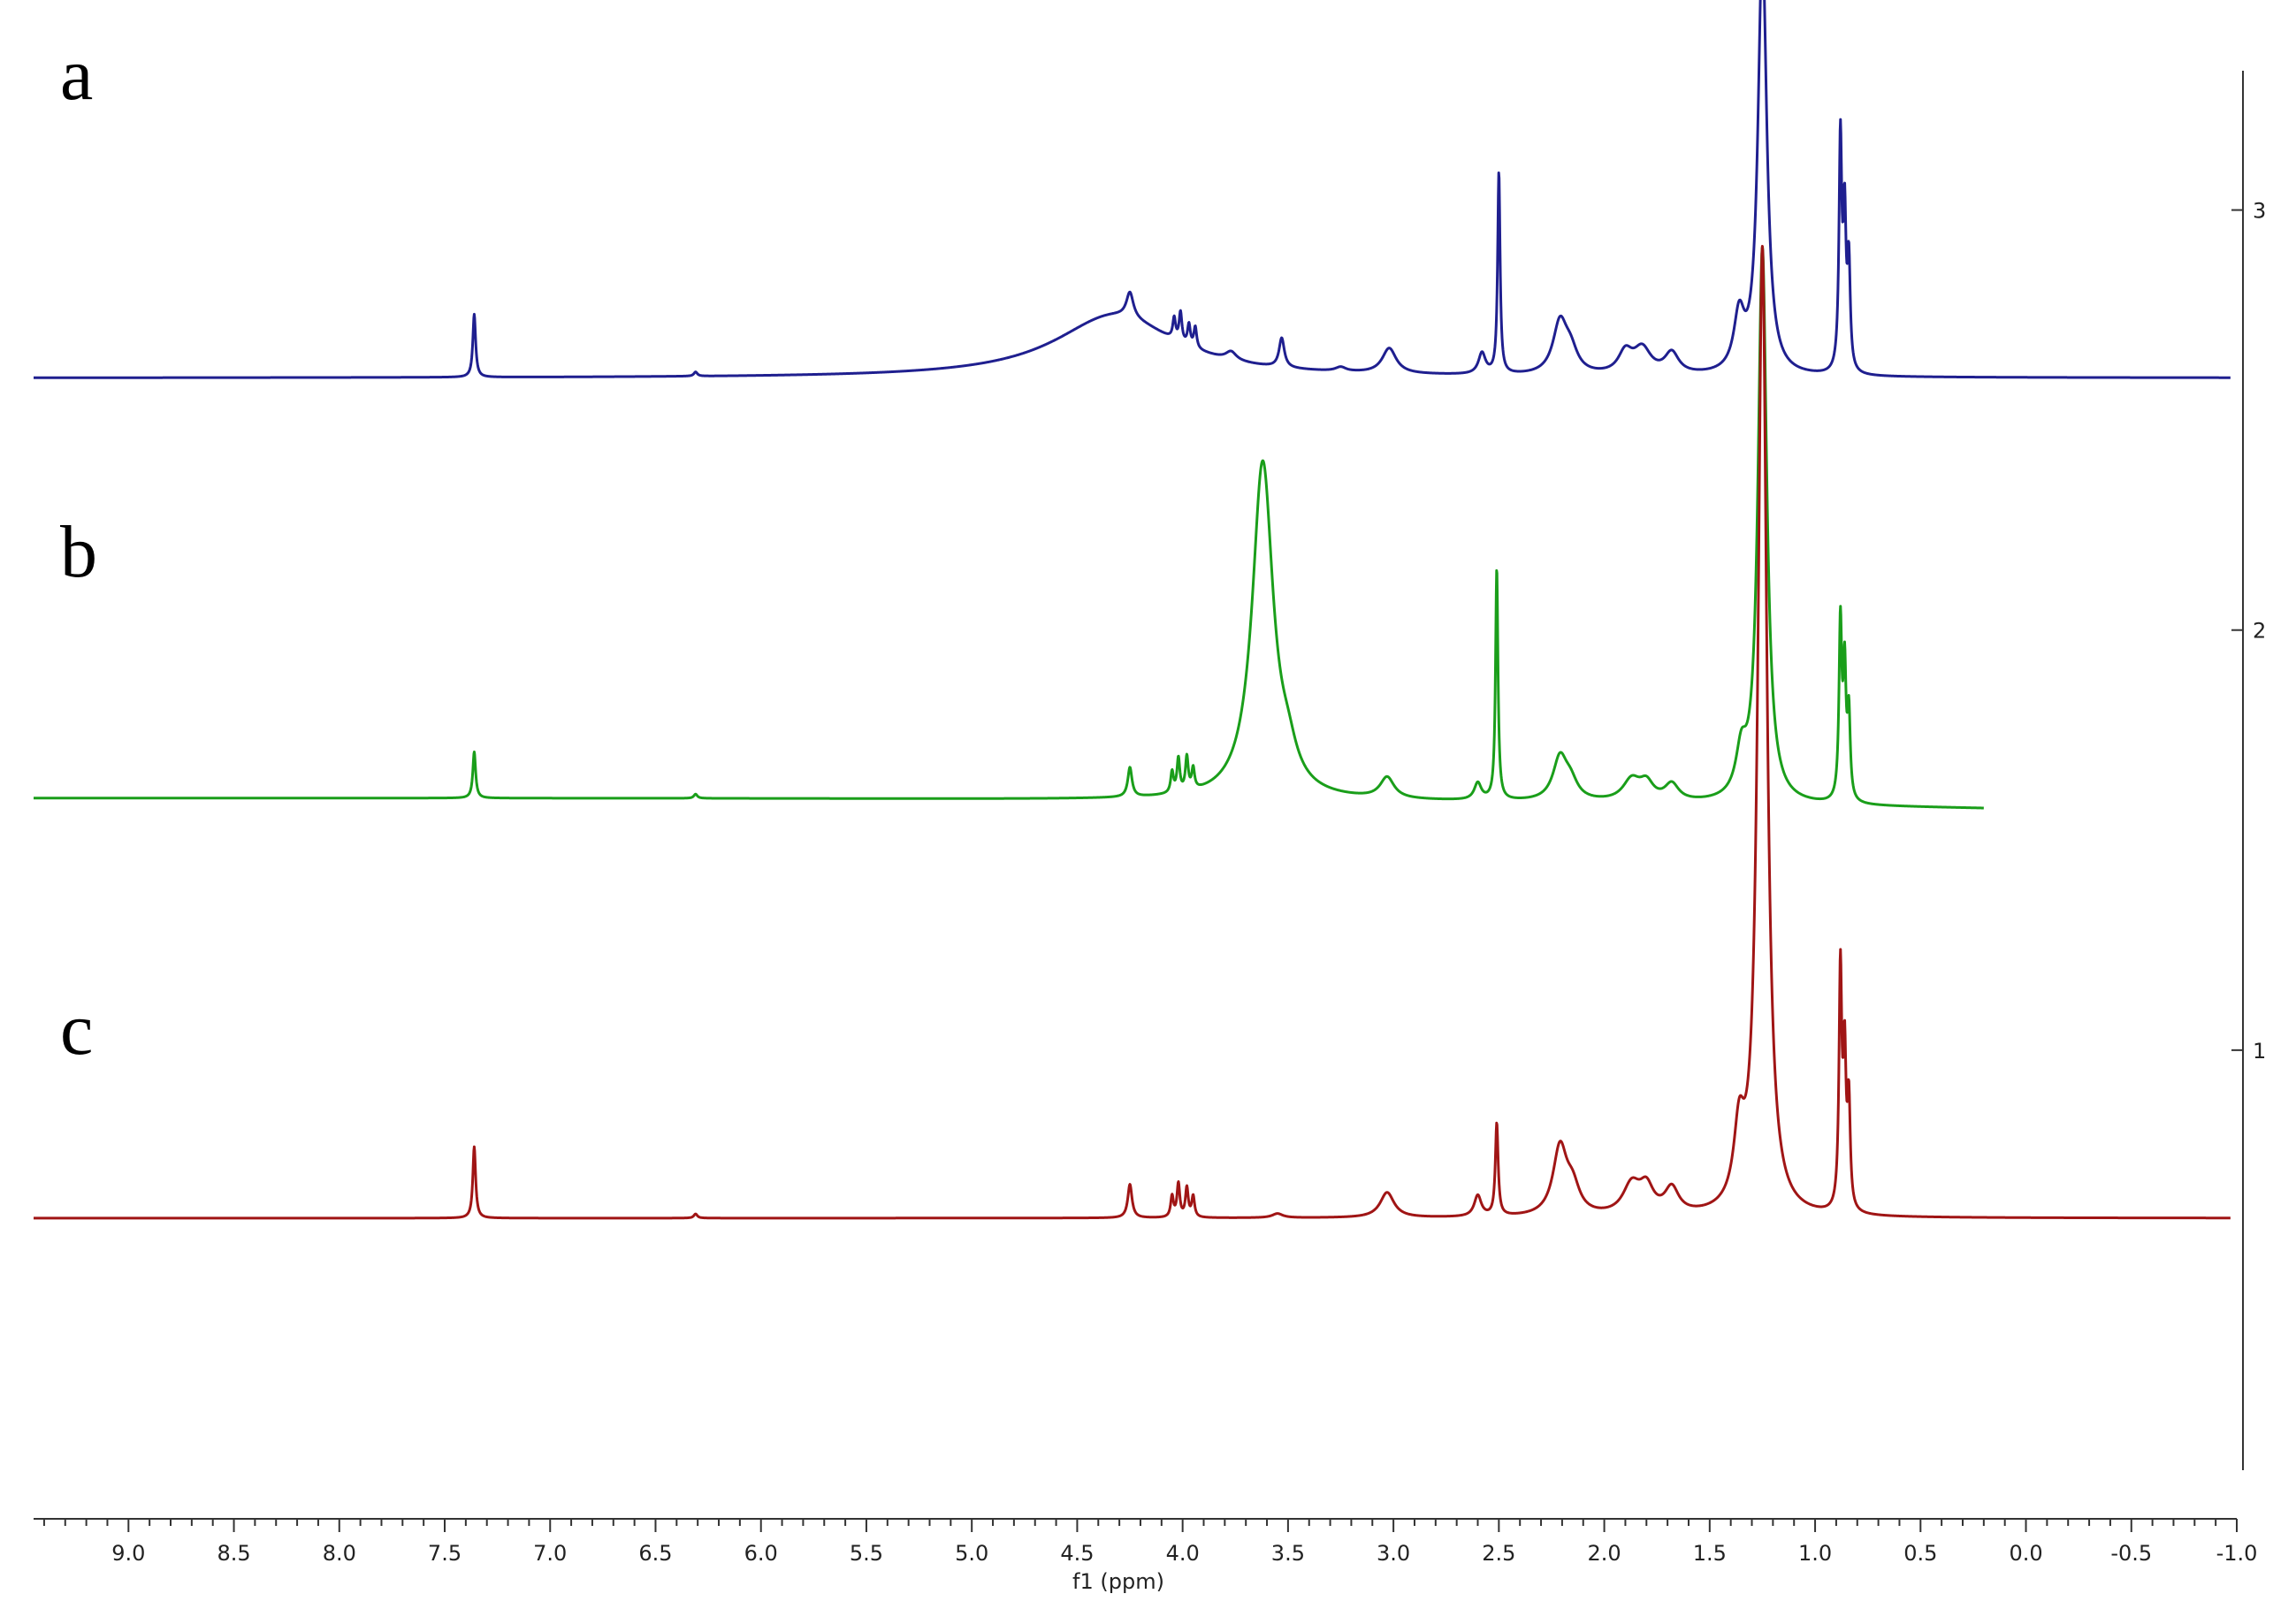 The height and width of the screenshot is (1609, 2296). What do you see at coordinates (2259, 211) in the screenshot?
I see `y-tick-label: 3` at bounding box center [2259, 211].